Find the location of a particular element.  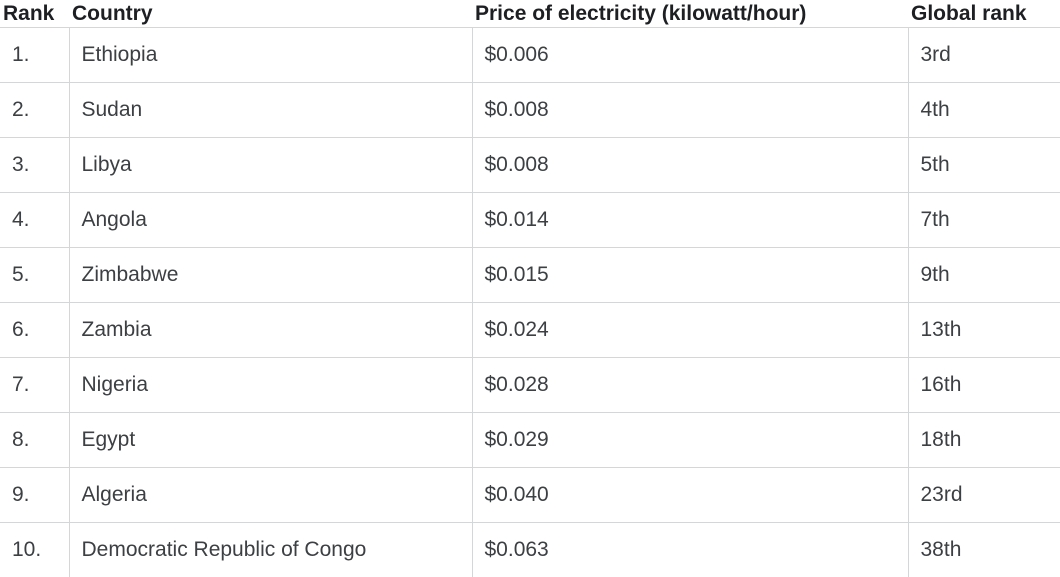

country-cell: Sudan is located at coordinates (270, 110).